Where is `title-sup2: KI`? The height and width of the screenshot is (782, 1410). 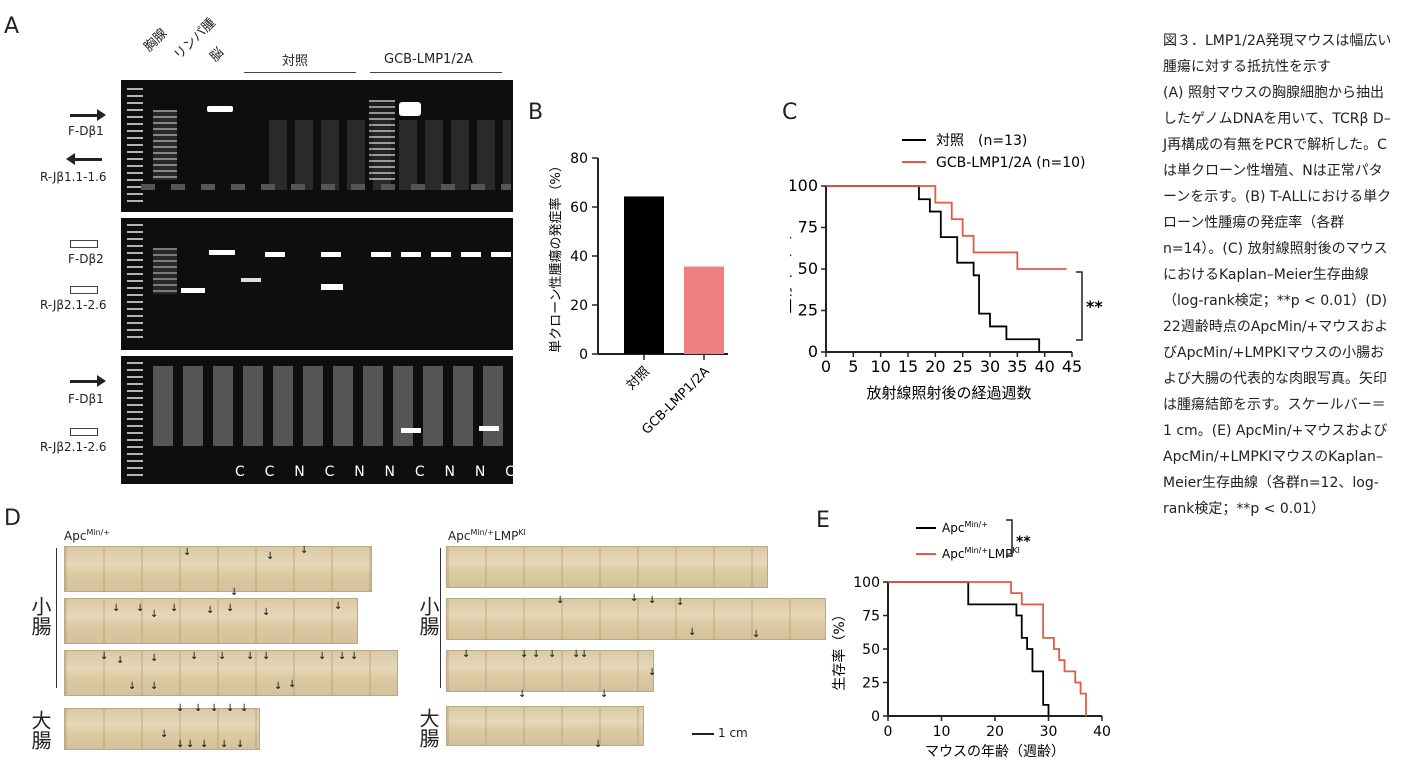
title-sup2: KI is located at coordinates (522, 532).